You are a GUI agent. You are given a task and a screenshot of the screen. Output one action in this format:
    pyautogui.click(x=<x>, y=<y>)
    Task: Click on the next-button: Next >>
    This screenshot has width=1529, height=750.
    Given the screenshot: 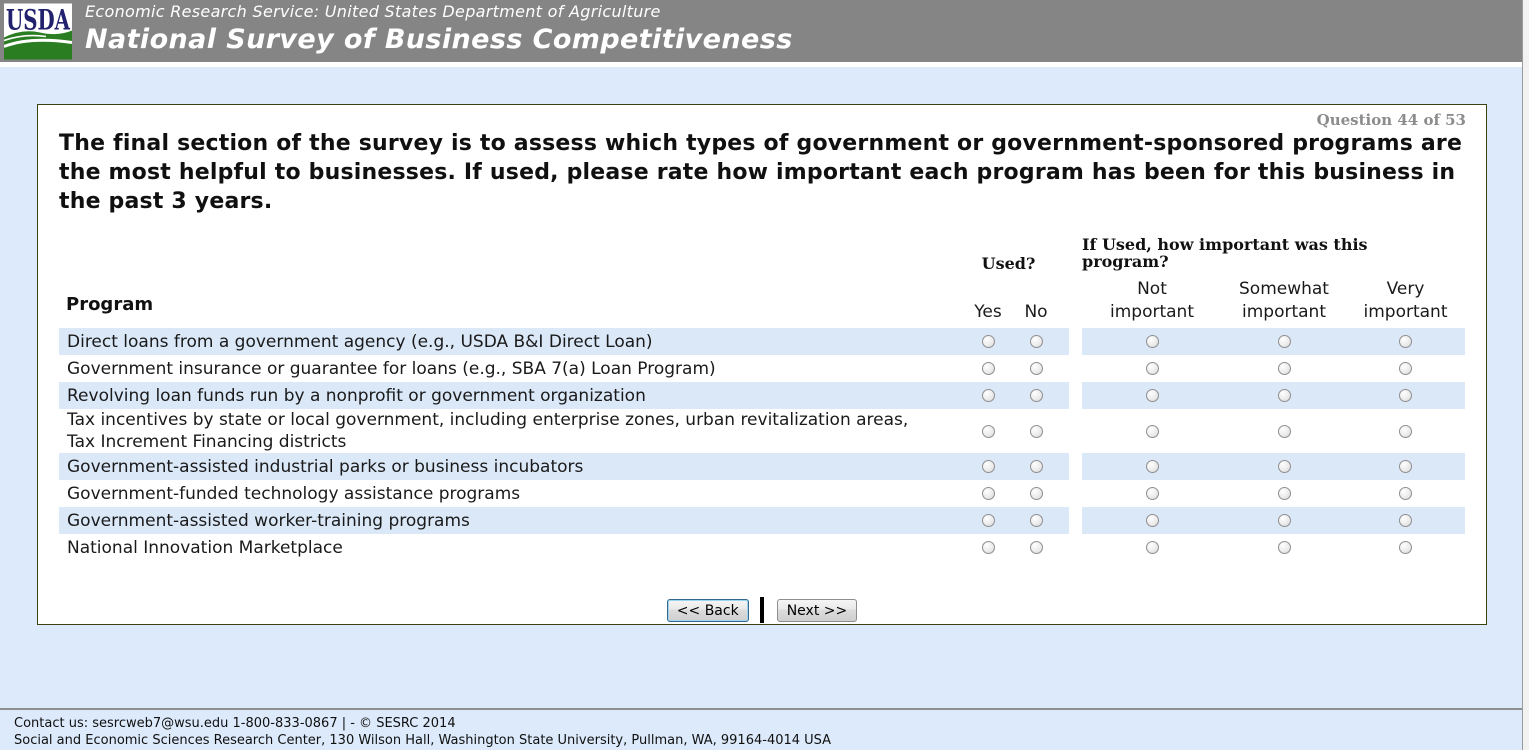 What is the action you would take?
    pyautogui.click(x=817, y=610)
    